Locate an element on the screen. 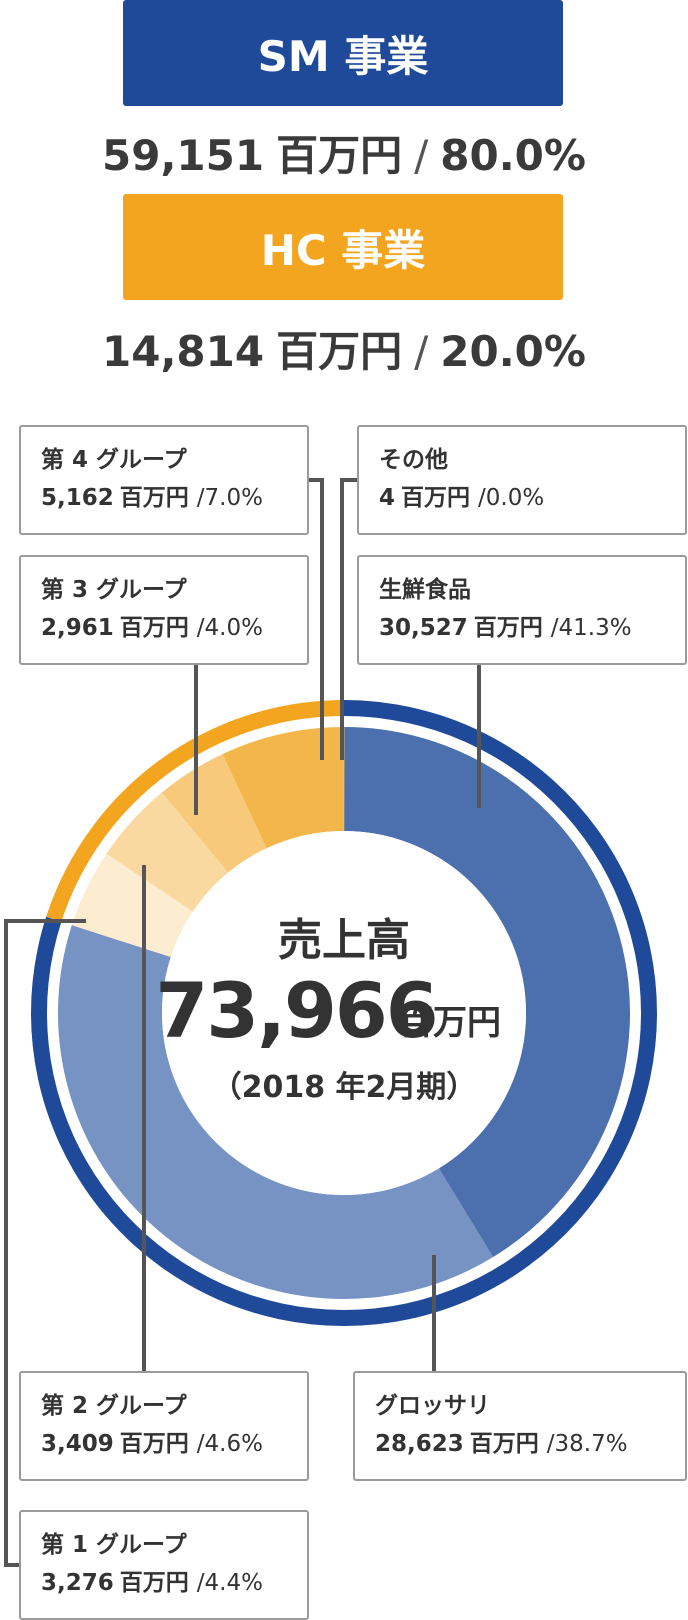  hc-segment-header: HC 事業 is located at coordinates (343, 247).